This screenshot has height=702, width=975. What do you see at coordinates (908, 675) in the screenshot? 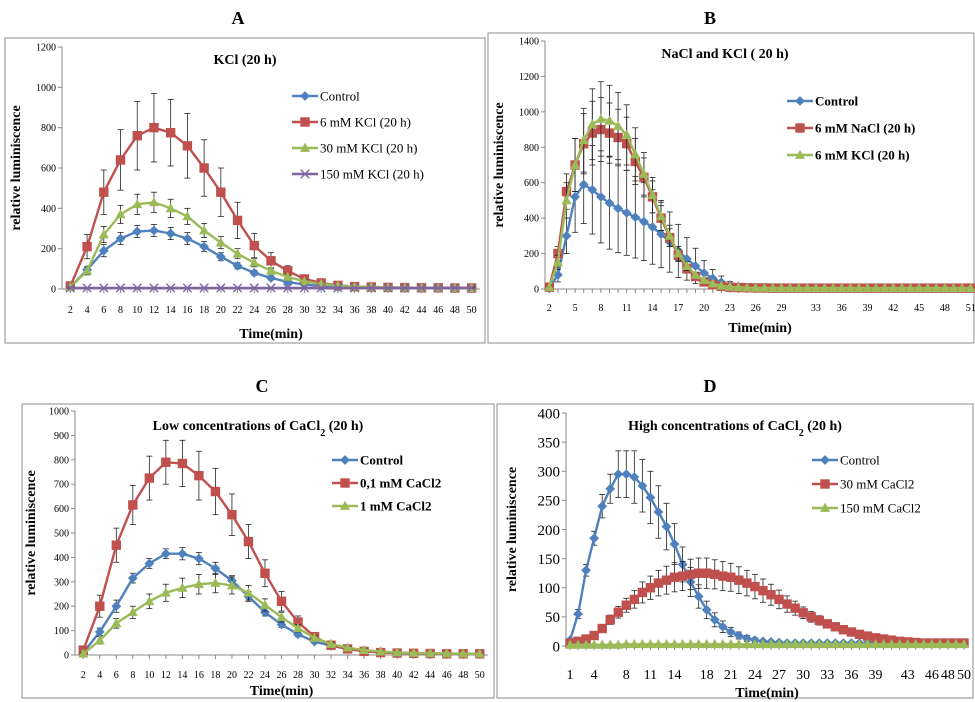
I see `x-tick-label: 43` at bounding box center [908, 675].